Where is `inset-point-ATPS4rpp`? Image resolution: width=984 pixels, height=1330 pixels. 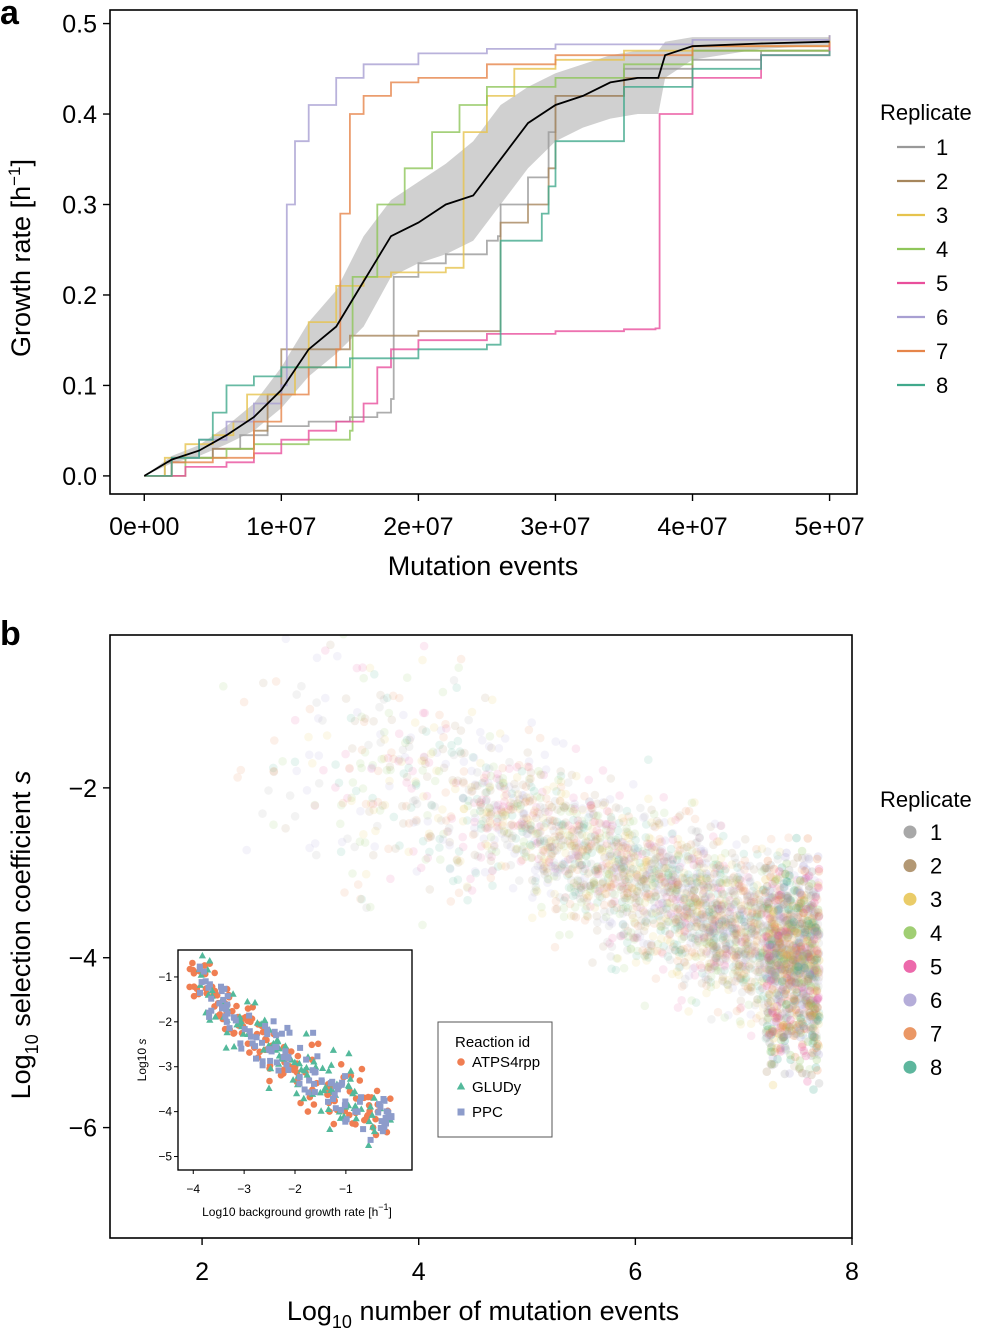
inset-point-ATPS4rpp is located at coordinates (236, 1006).